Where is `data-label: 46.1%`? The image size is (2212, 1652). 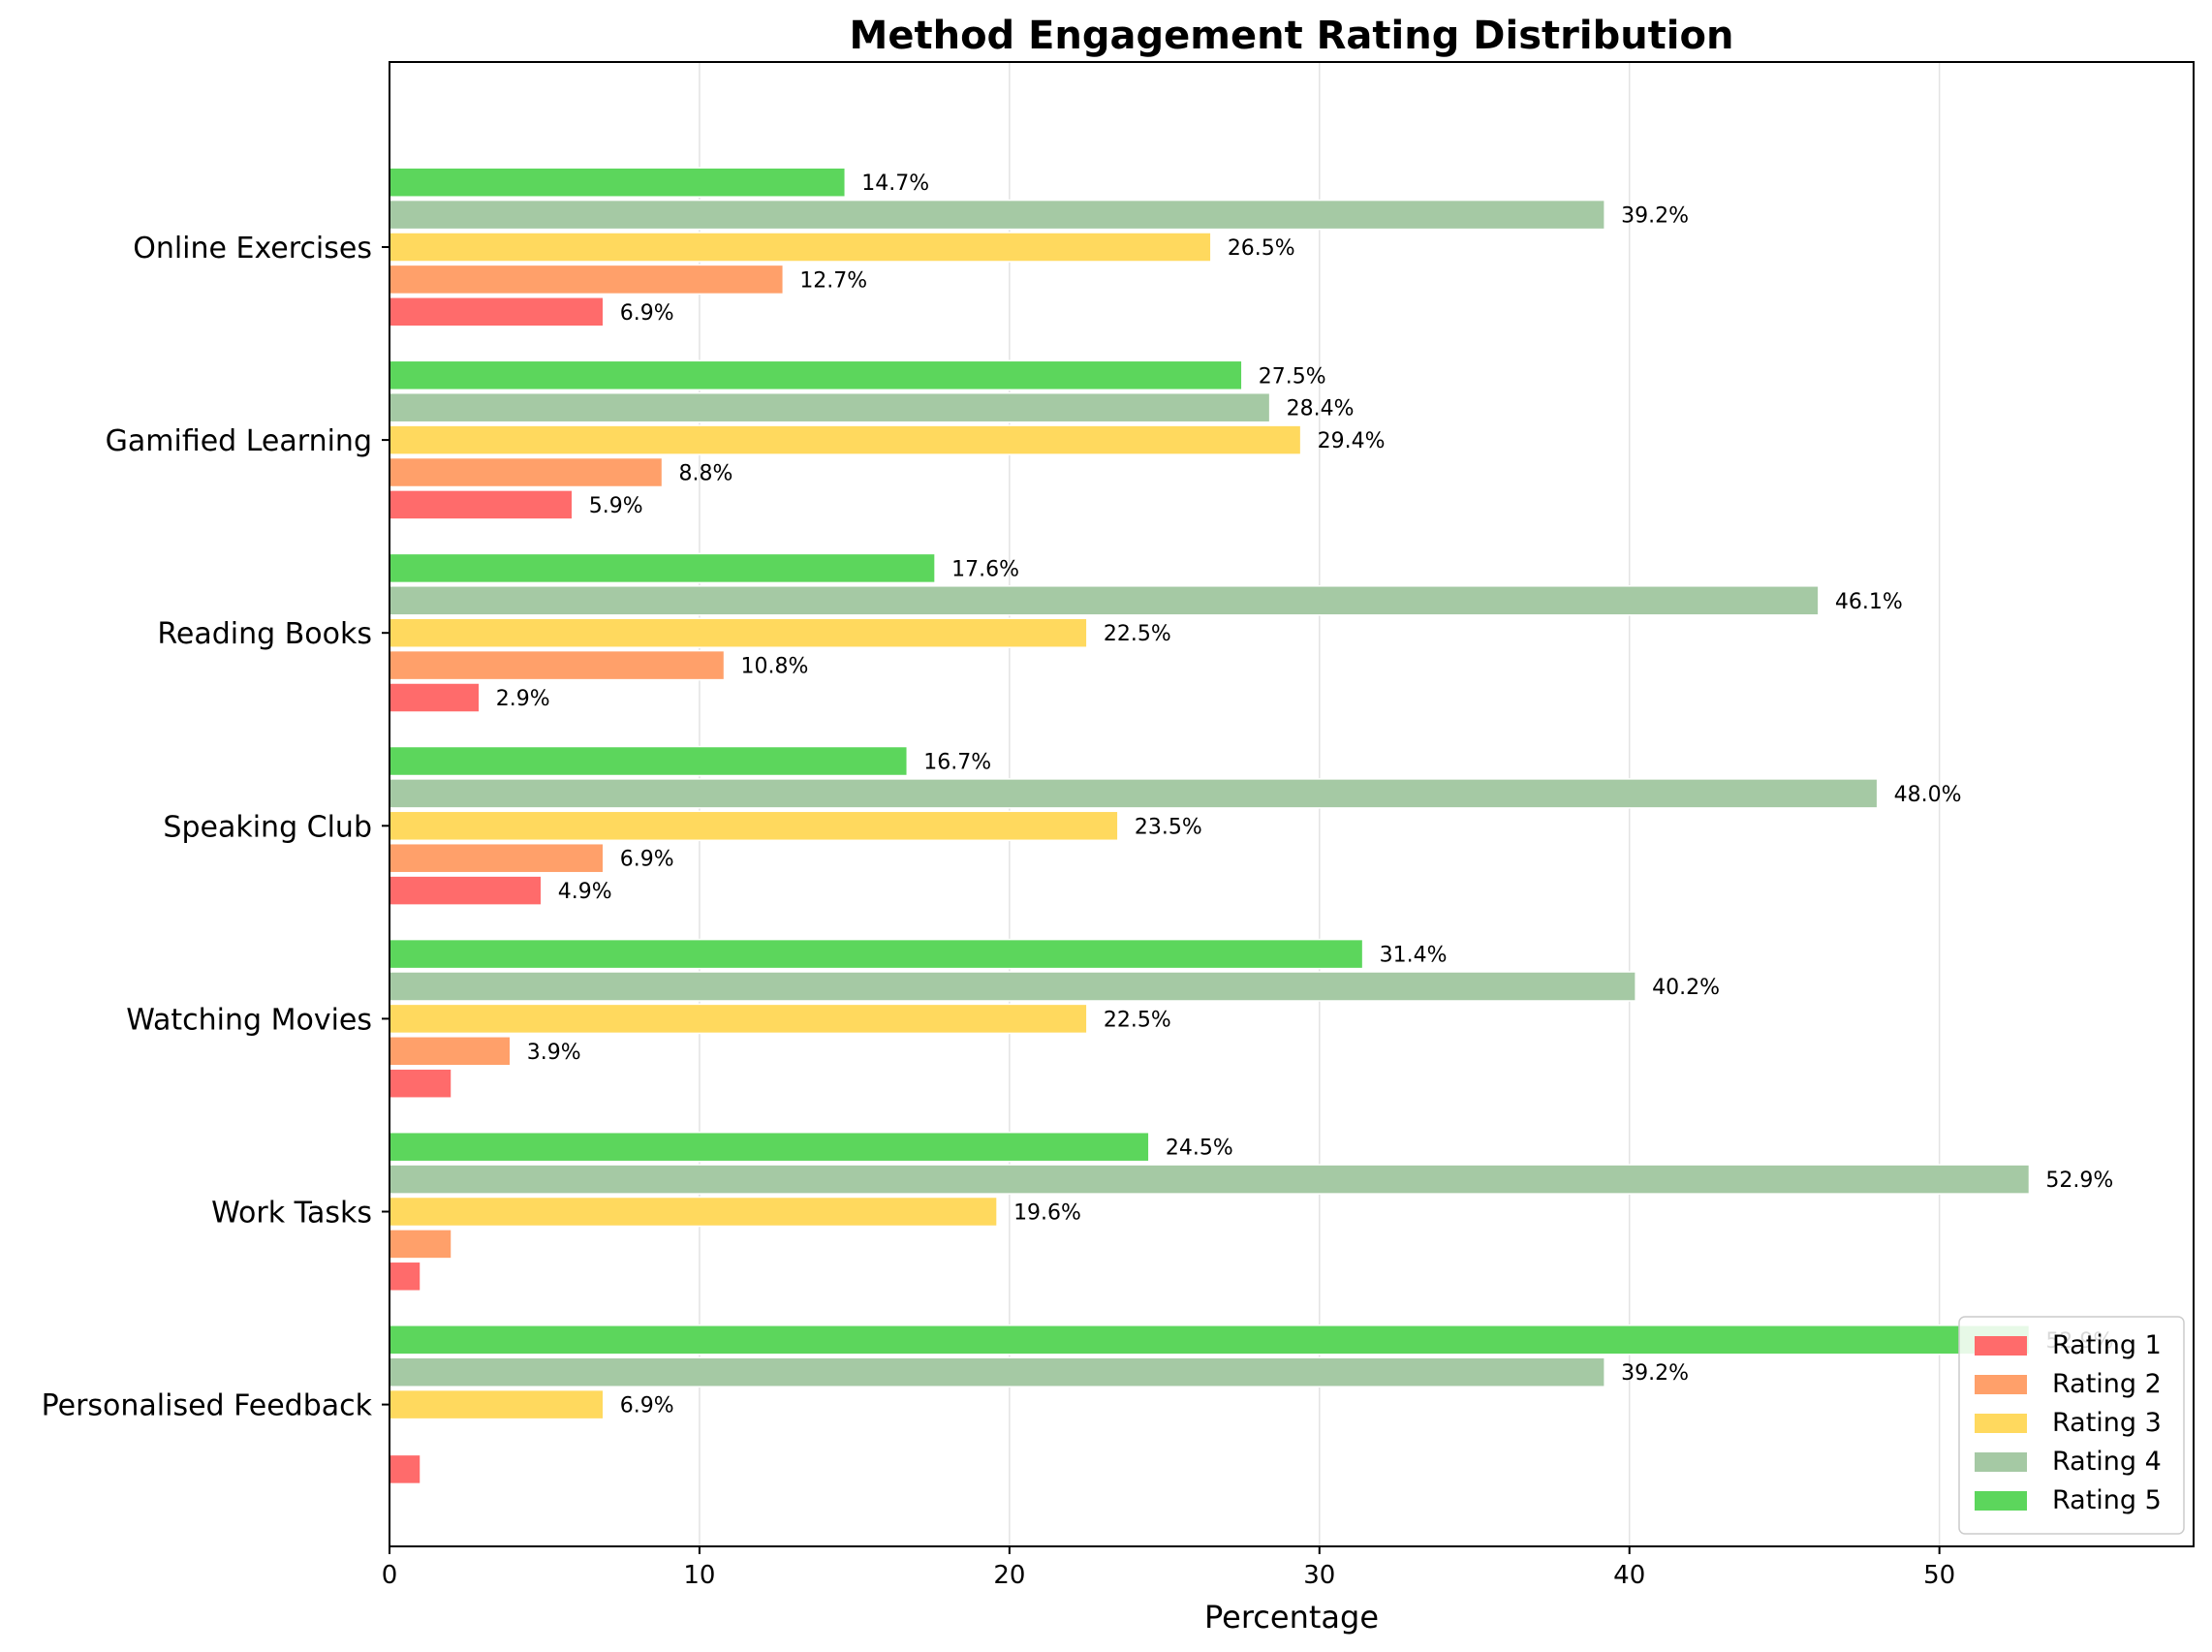 data-label: 46.1% is located at coordinates (1869, 602).